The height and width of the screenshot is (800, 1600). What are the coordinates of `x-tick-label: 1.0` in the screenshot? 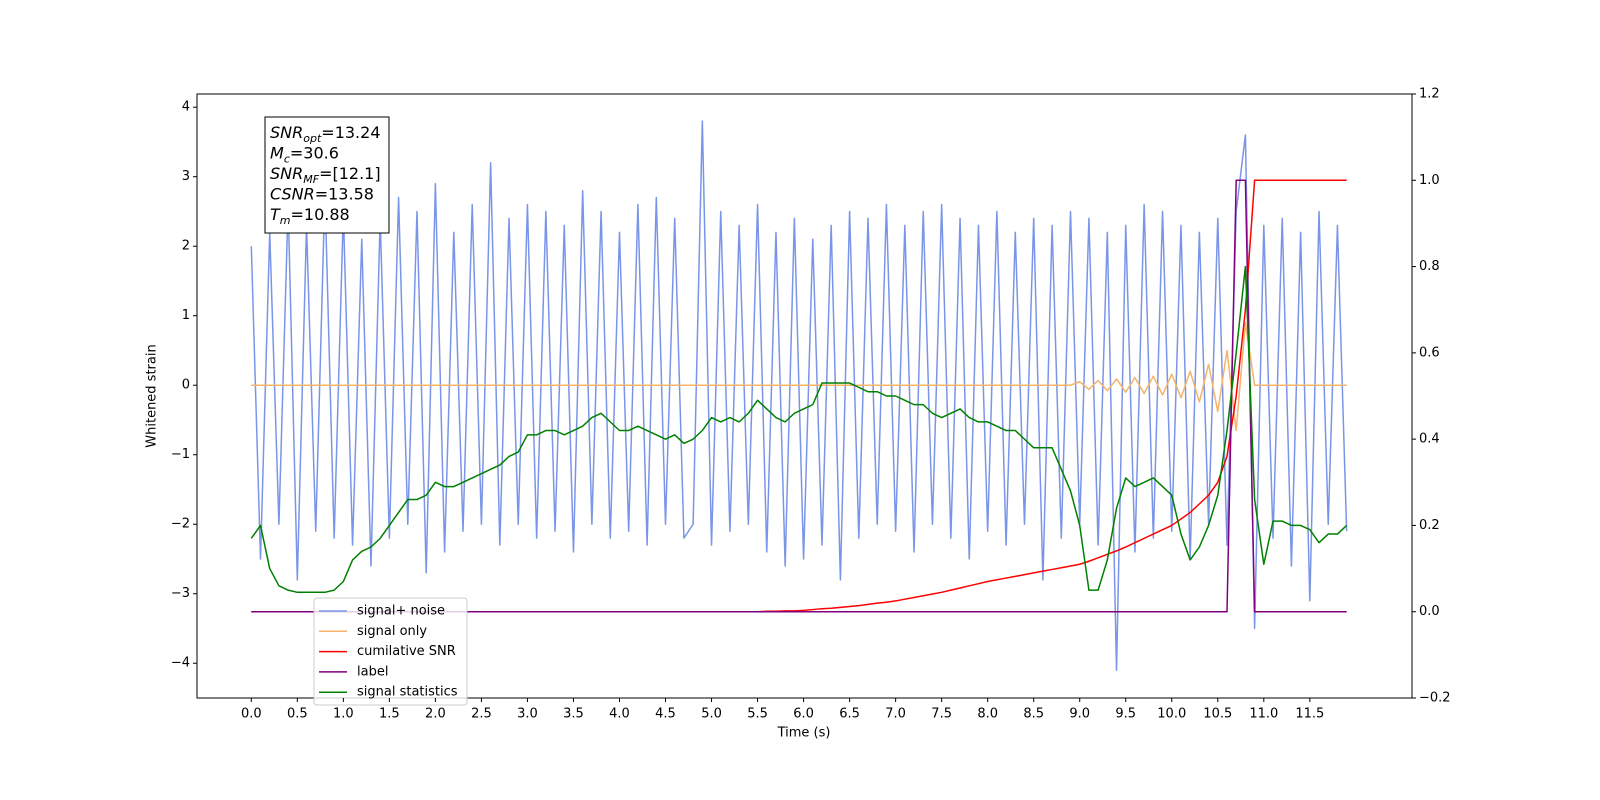 It's located at (343, 714).